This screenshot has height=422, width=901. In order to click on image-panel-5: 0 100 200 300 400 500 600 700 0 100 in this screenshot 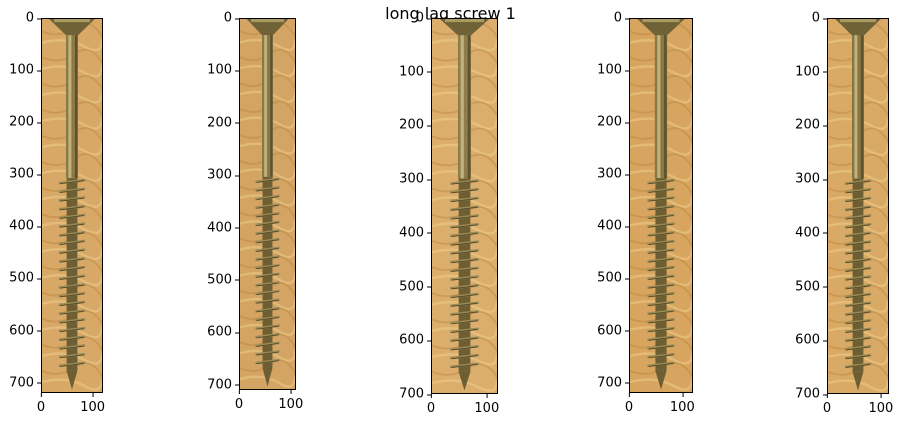, I will do `click(844, 214)`.